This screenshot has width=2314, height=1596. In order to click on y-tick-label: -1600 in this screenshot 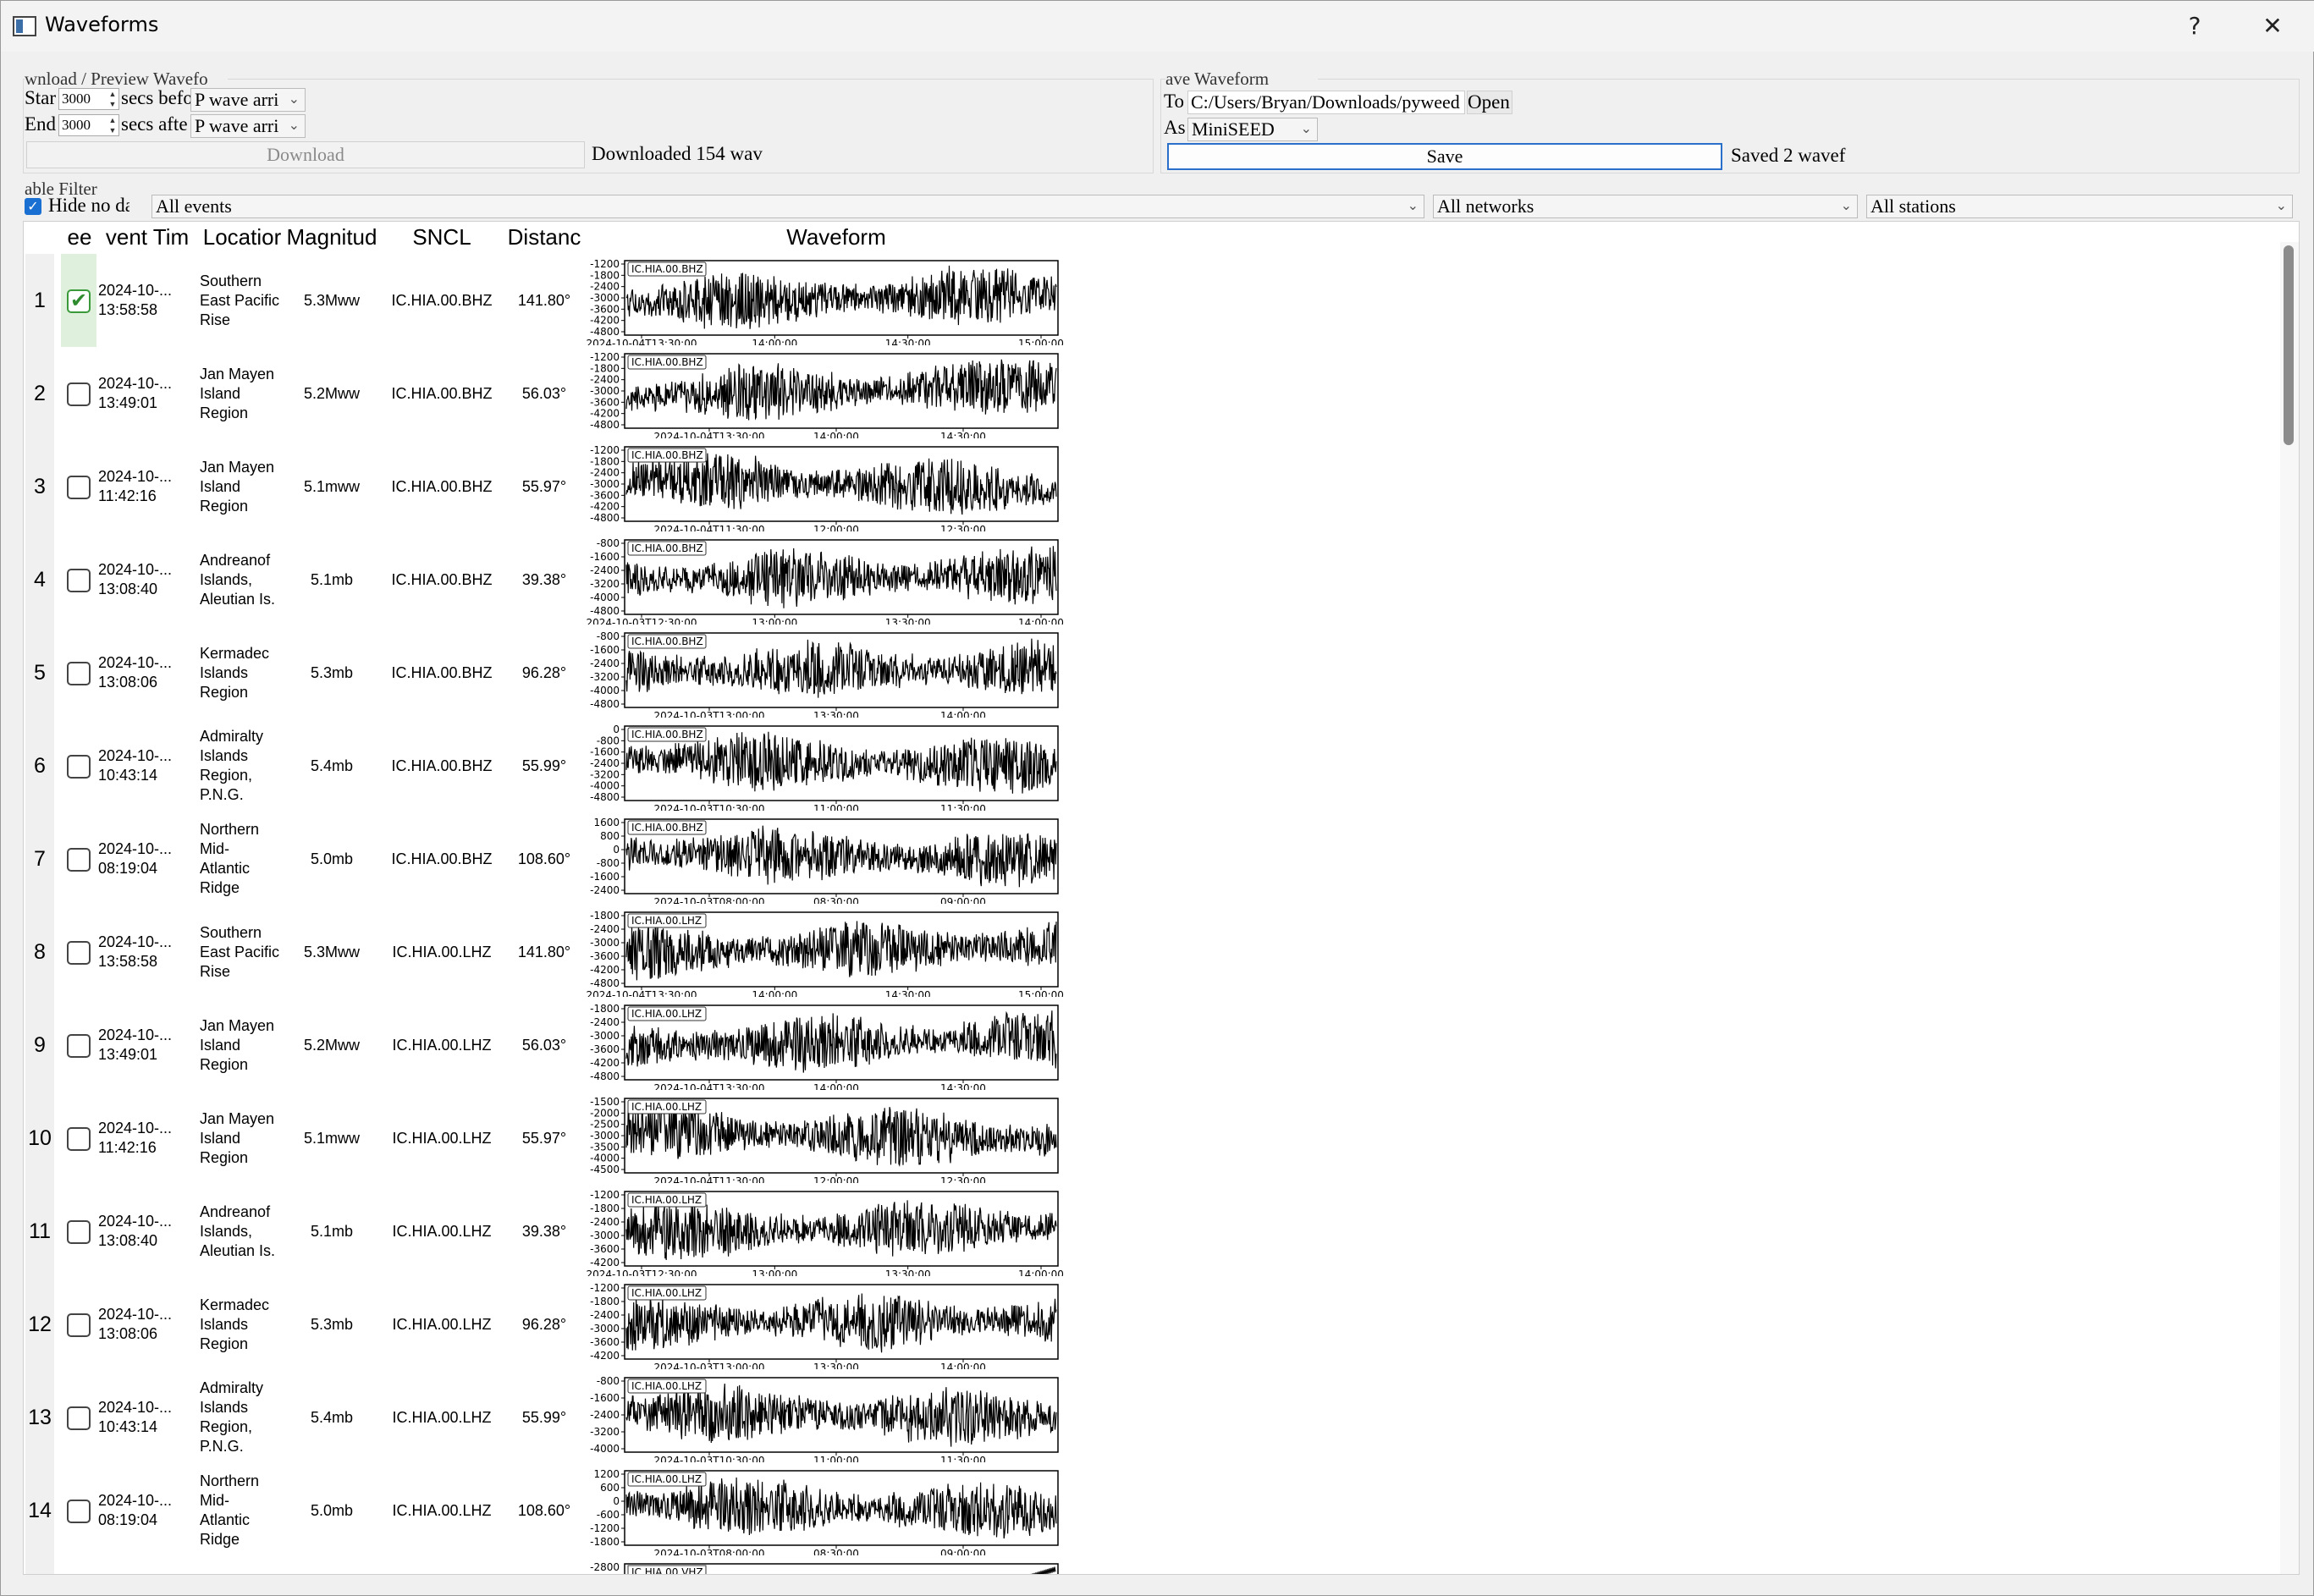, I will do `click(605, 557)`.